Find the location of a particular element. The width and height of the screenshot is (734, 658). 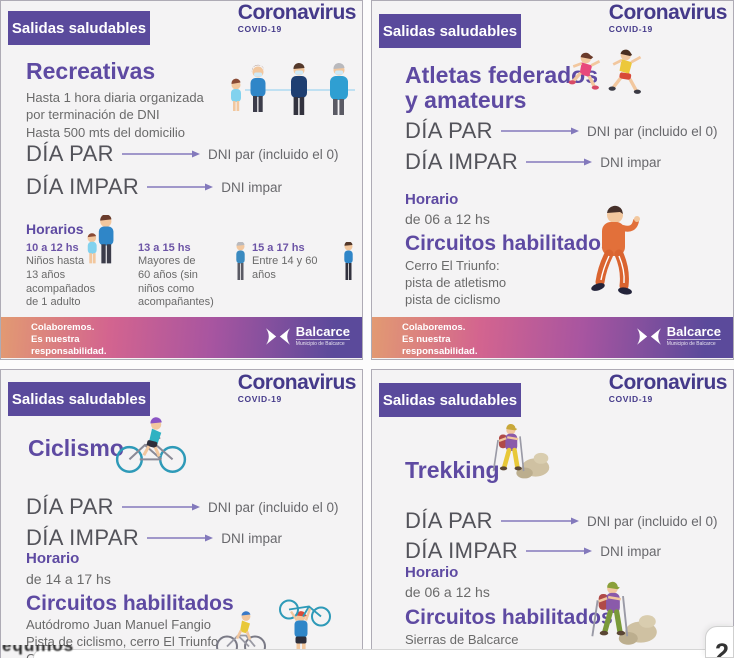

page-bottom-strip is located at coordinates (369, 653).